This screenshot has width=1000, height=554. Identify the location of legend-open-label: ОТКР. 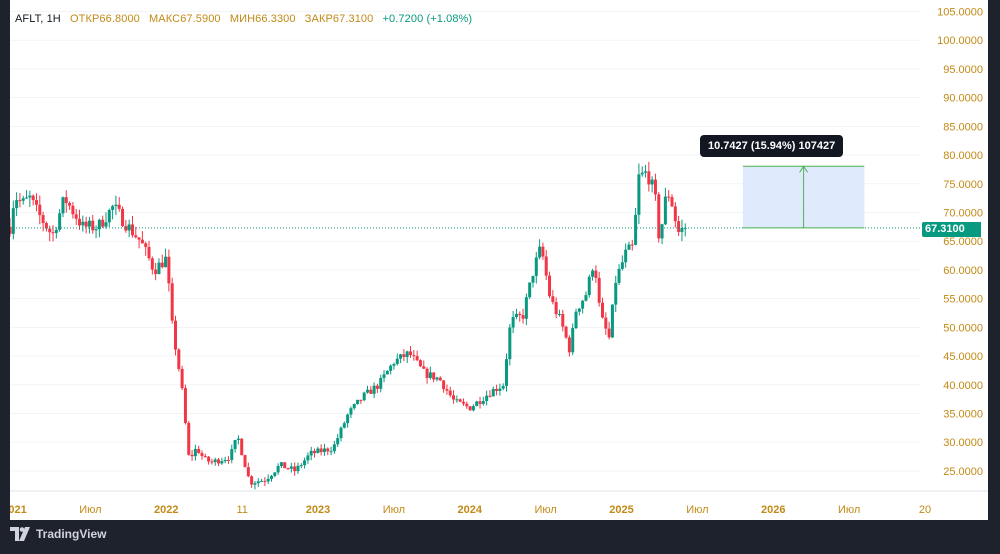
(85, 19).